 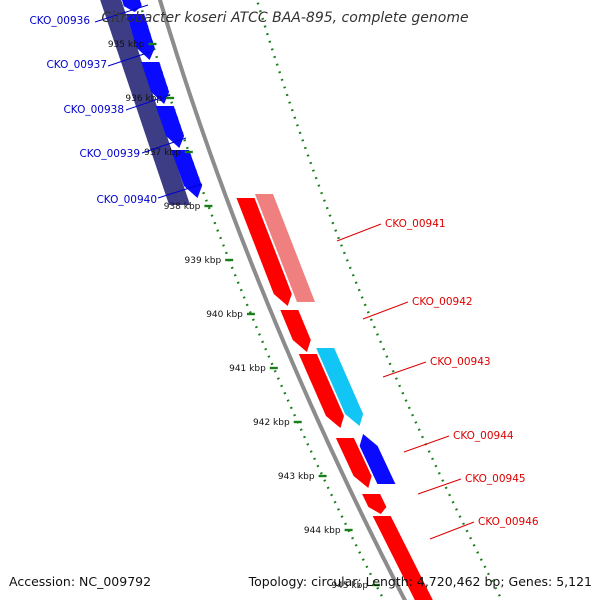 What do you see at coordinates (109, 154) in the screenshot?
I see `gene-label-cko-00939: CKO_00939` at bounding box center [109, 154].